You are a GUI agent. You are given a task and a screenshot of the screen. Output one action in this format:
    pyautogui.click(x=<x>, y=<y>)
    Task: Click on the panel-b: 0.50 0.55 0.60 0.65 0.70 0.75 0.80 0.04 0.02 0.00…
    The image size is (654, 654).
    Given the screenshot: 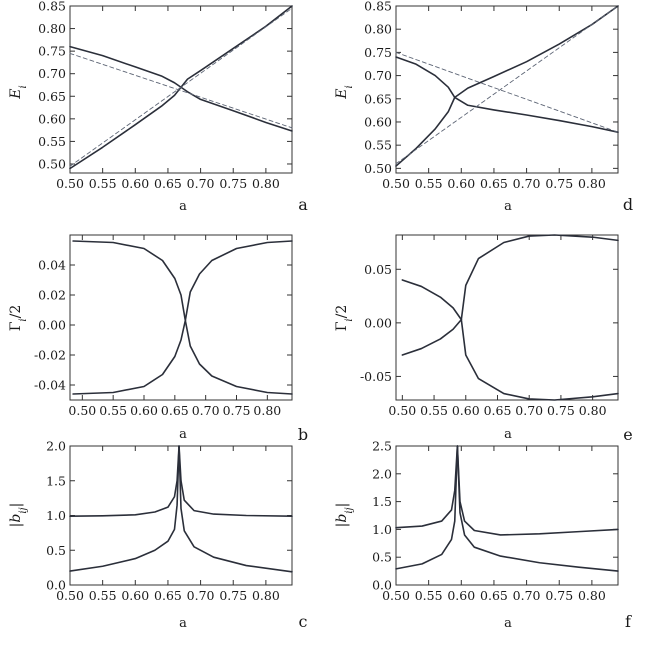 What is the action you would take?
    pyautogui.click(x=158, y=339)
    